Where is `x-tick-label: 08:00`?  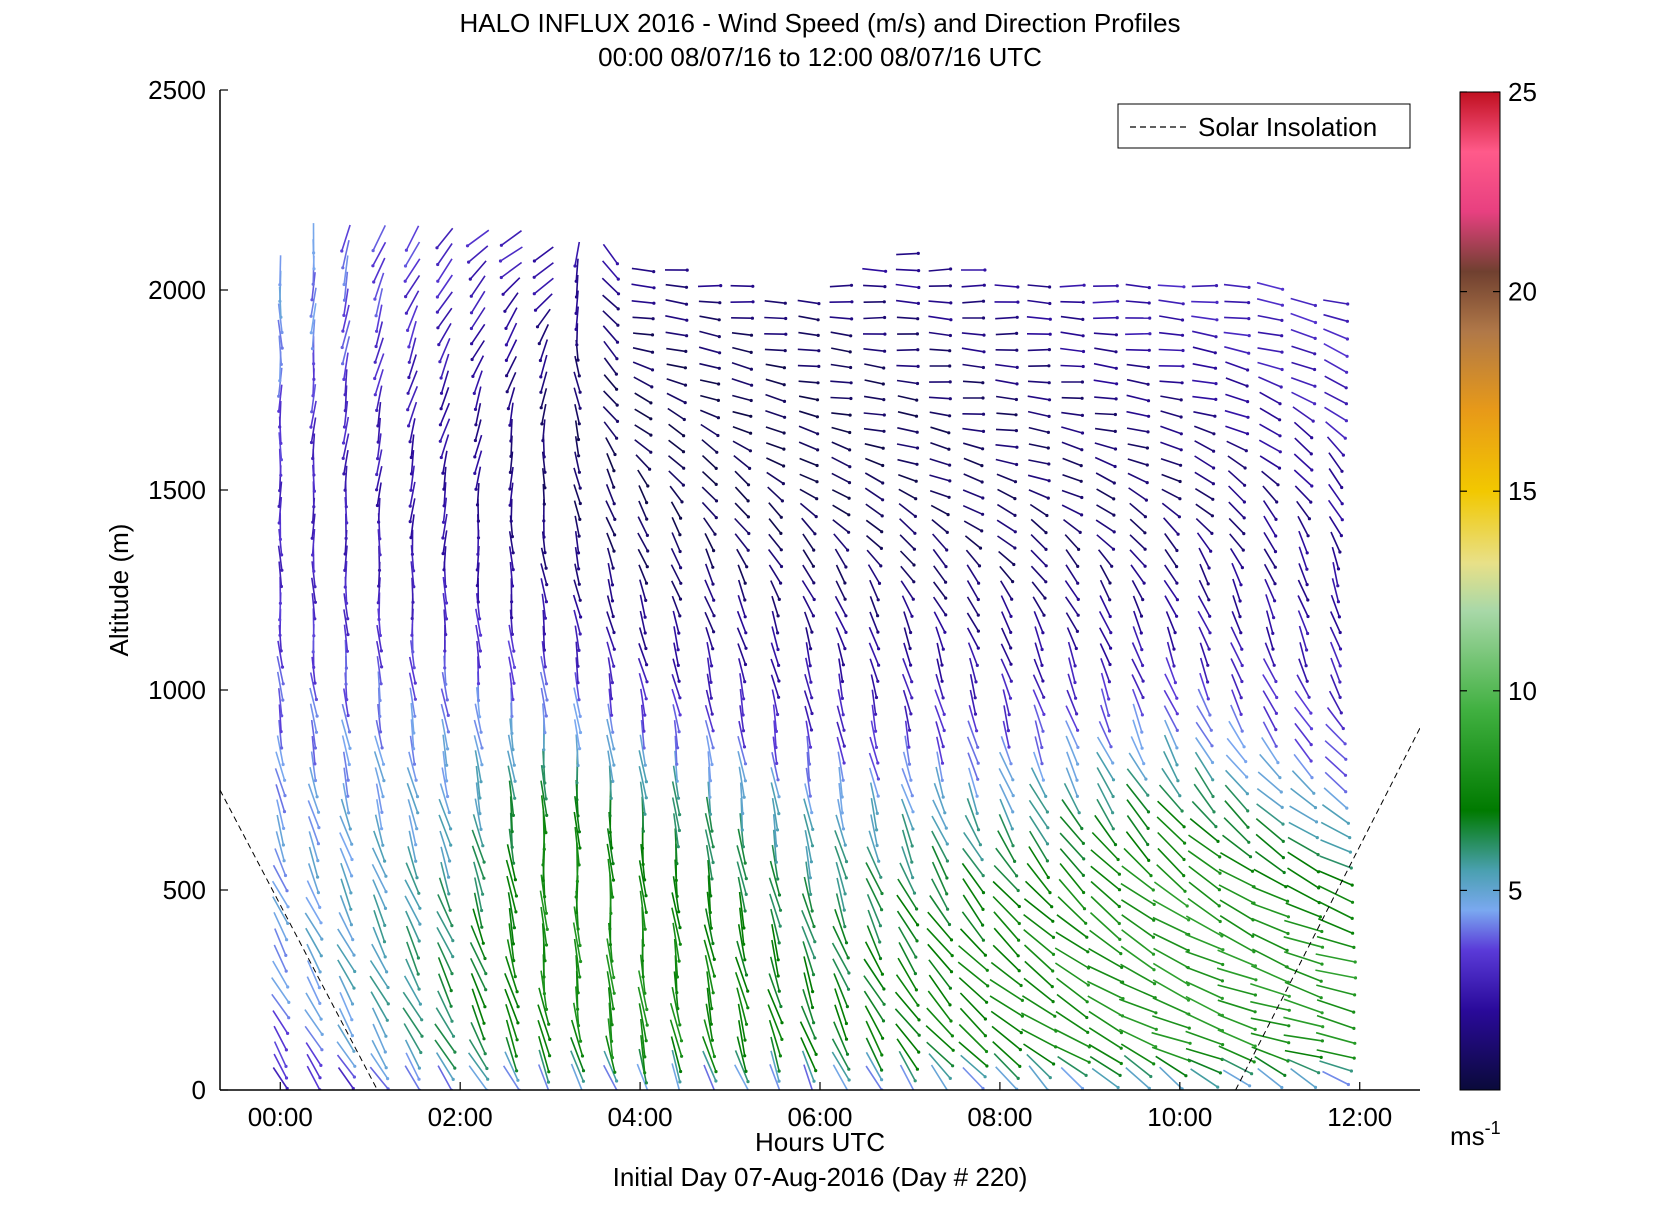
x-tick-label: 08:00 is located at coordinates (999, 1117).